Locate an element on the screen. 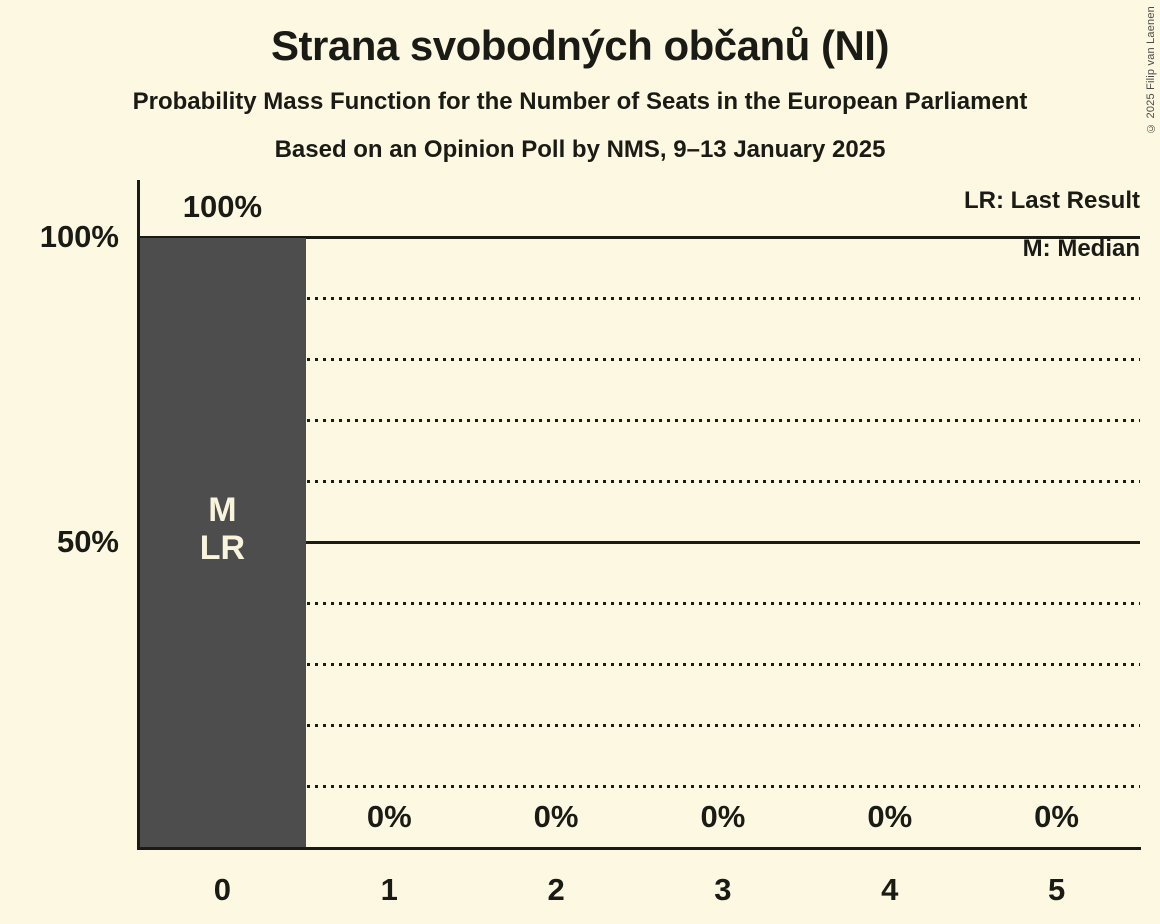 This screenshot has height=924, width=1160. x-tick-5: 5 is located at coordinates (1056, 889).